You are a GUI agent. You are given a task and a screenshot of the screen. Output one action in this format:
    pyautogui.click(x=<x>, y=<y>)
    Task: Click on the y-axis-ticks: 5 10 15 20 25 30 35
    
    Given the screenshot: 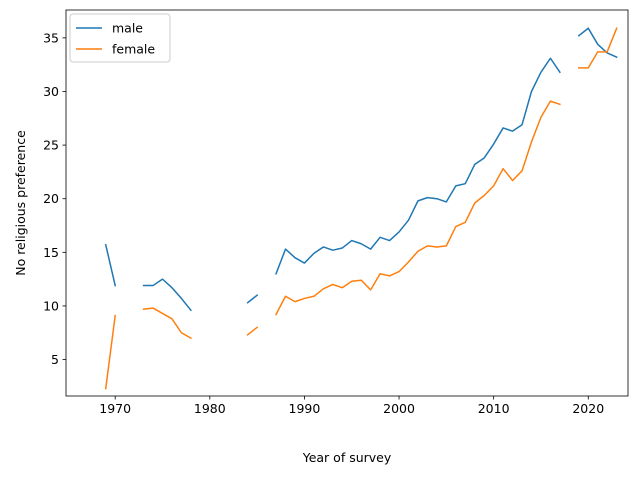 What is the action you would take?
    pyautogui.click(x=54, y=198)
    